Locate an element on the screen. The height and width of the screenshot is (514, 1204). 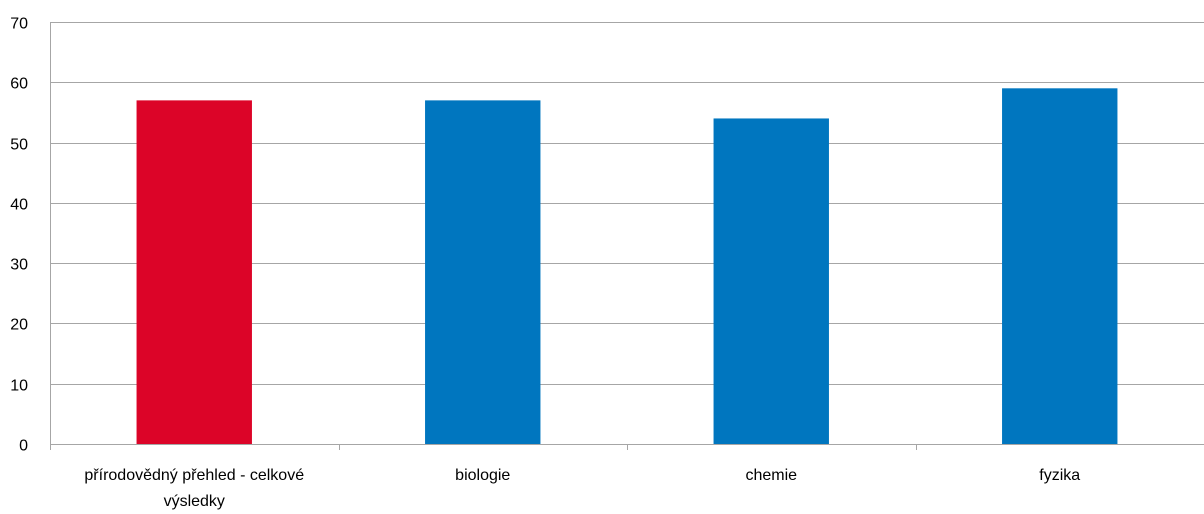
x-category-label-2: chemie is located at coordinates (771, 475).